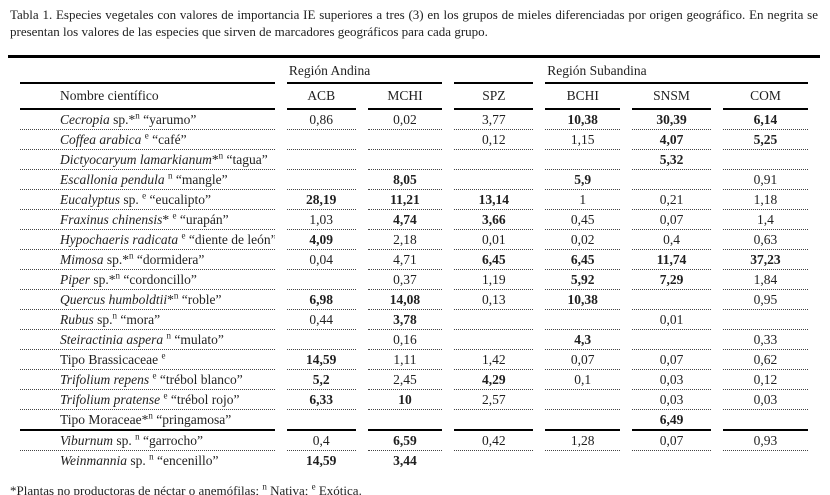 The width and height of the screenshot is (830, 495). What do you see at coordinates (147, 260) in the screenshot?
I see `species-name: Mimosa sp.*n “dormidera”` at bounding box center [147, 260].